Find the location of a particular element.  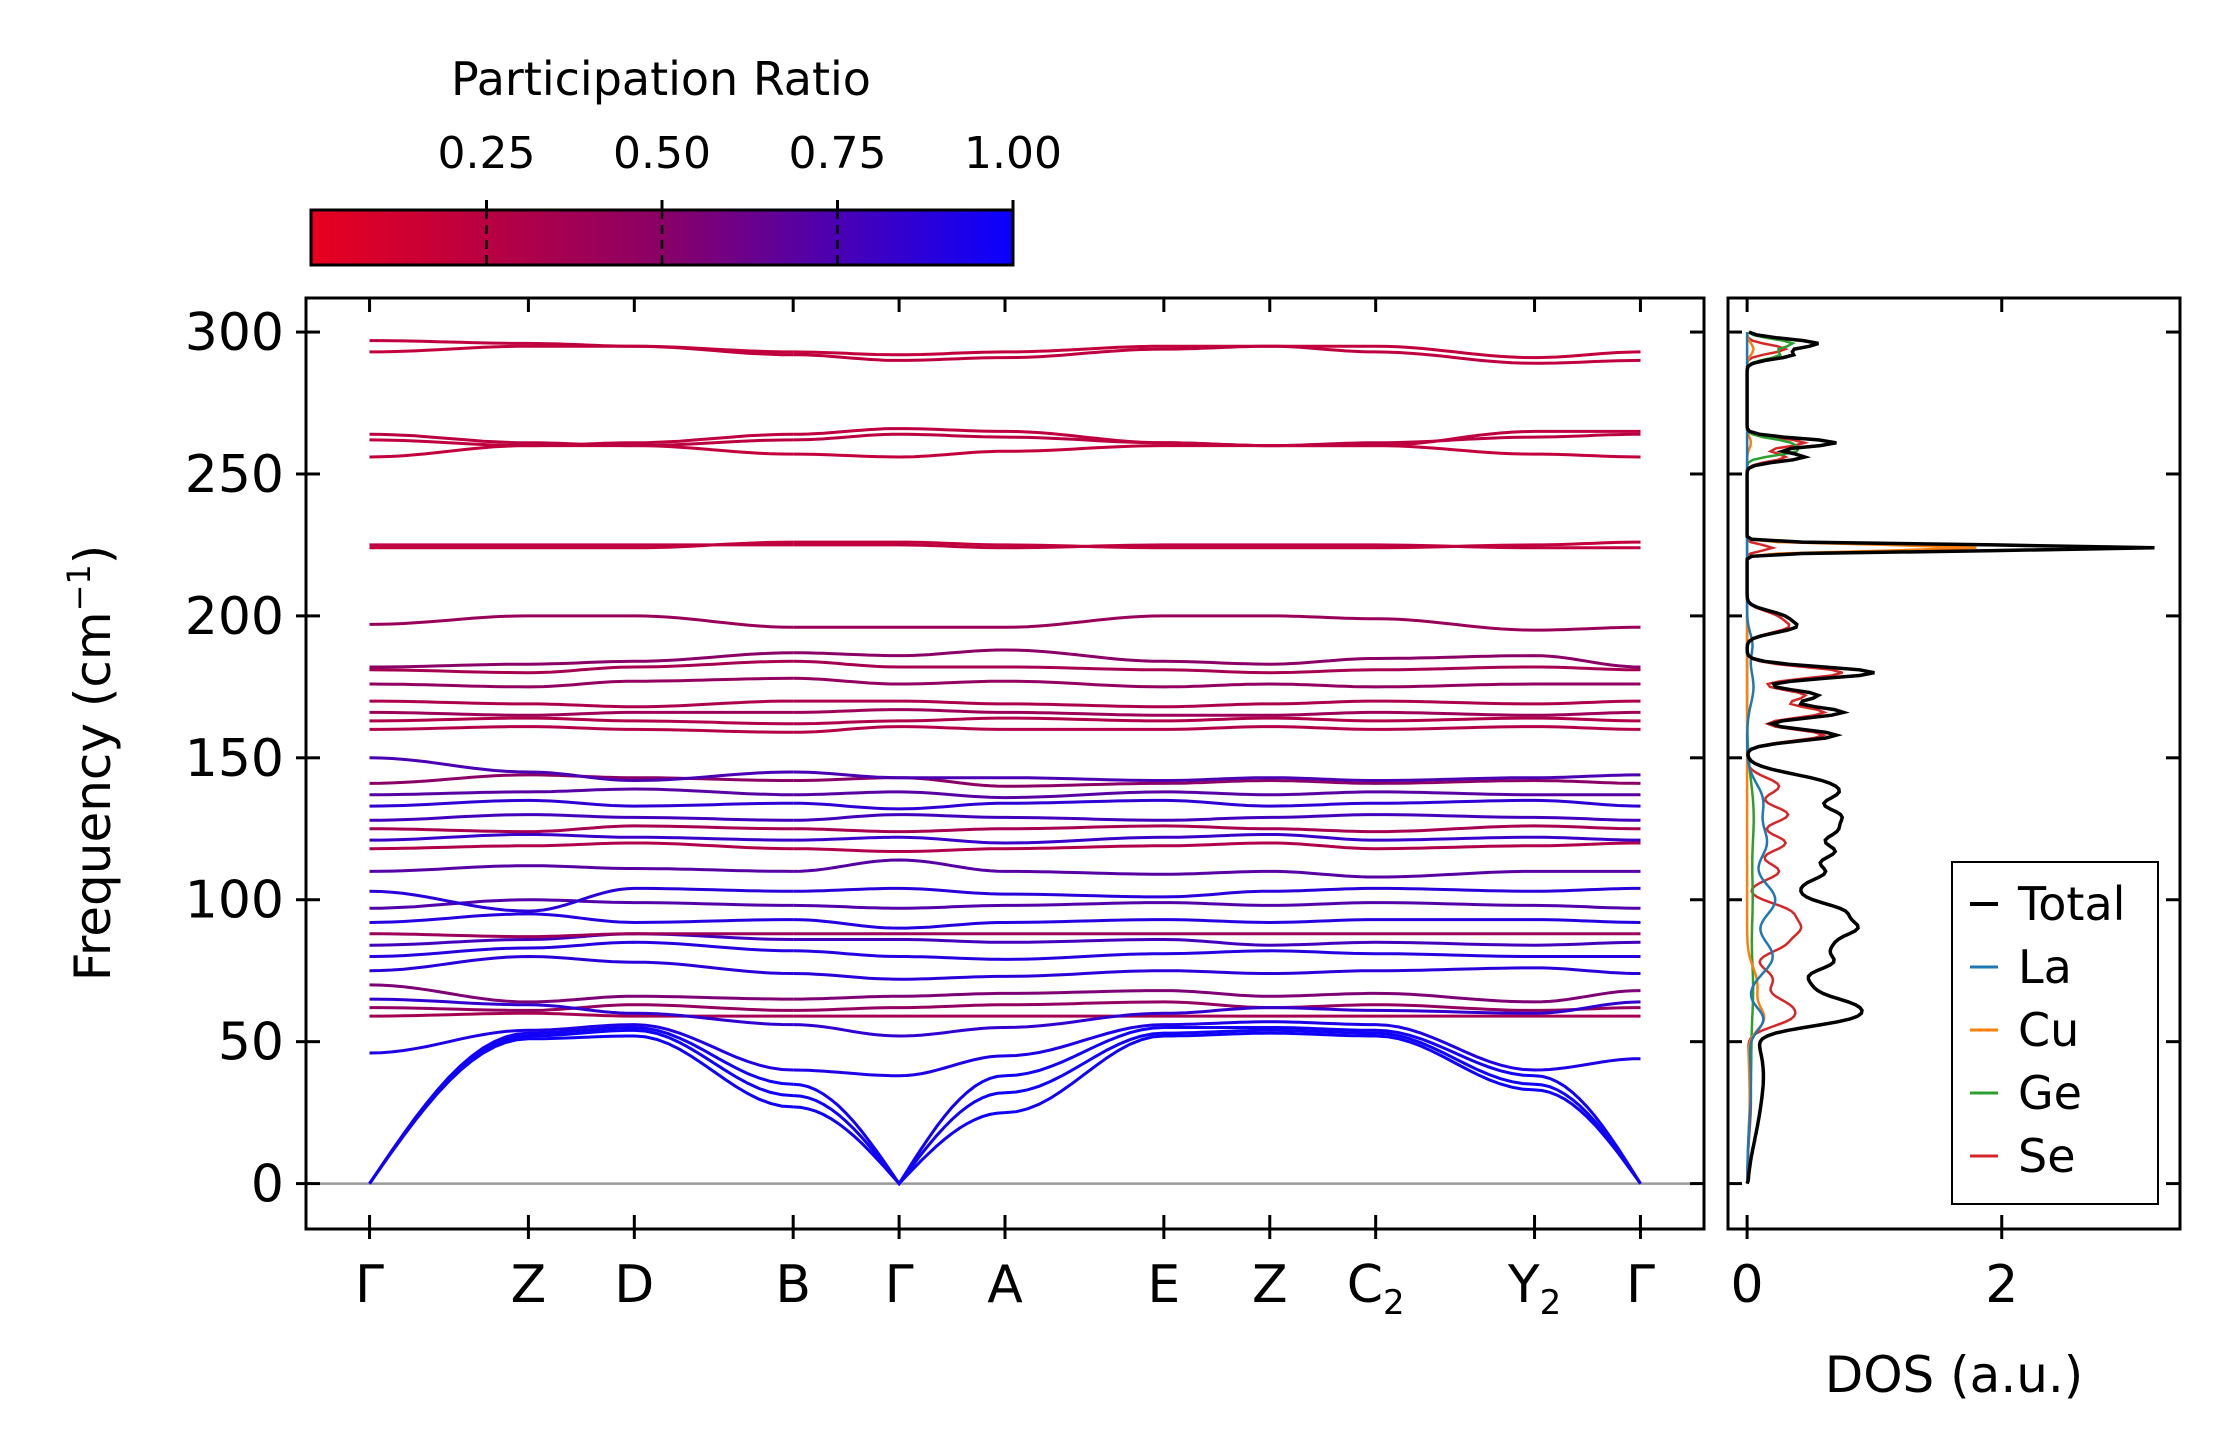

k-point-subscript: 2 is located at coordinates (1394, 1303).